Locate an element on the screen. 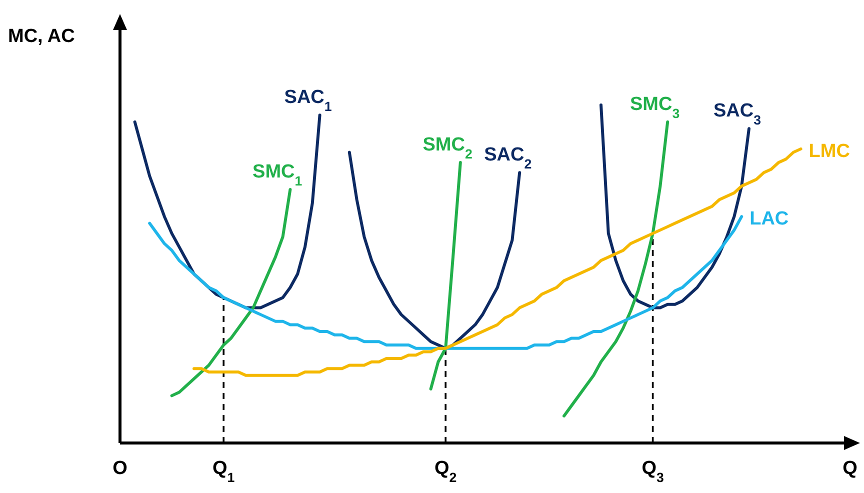 The image size is (864, 493). x-axis-title: Q is located at coordinates (850, 468).